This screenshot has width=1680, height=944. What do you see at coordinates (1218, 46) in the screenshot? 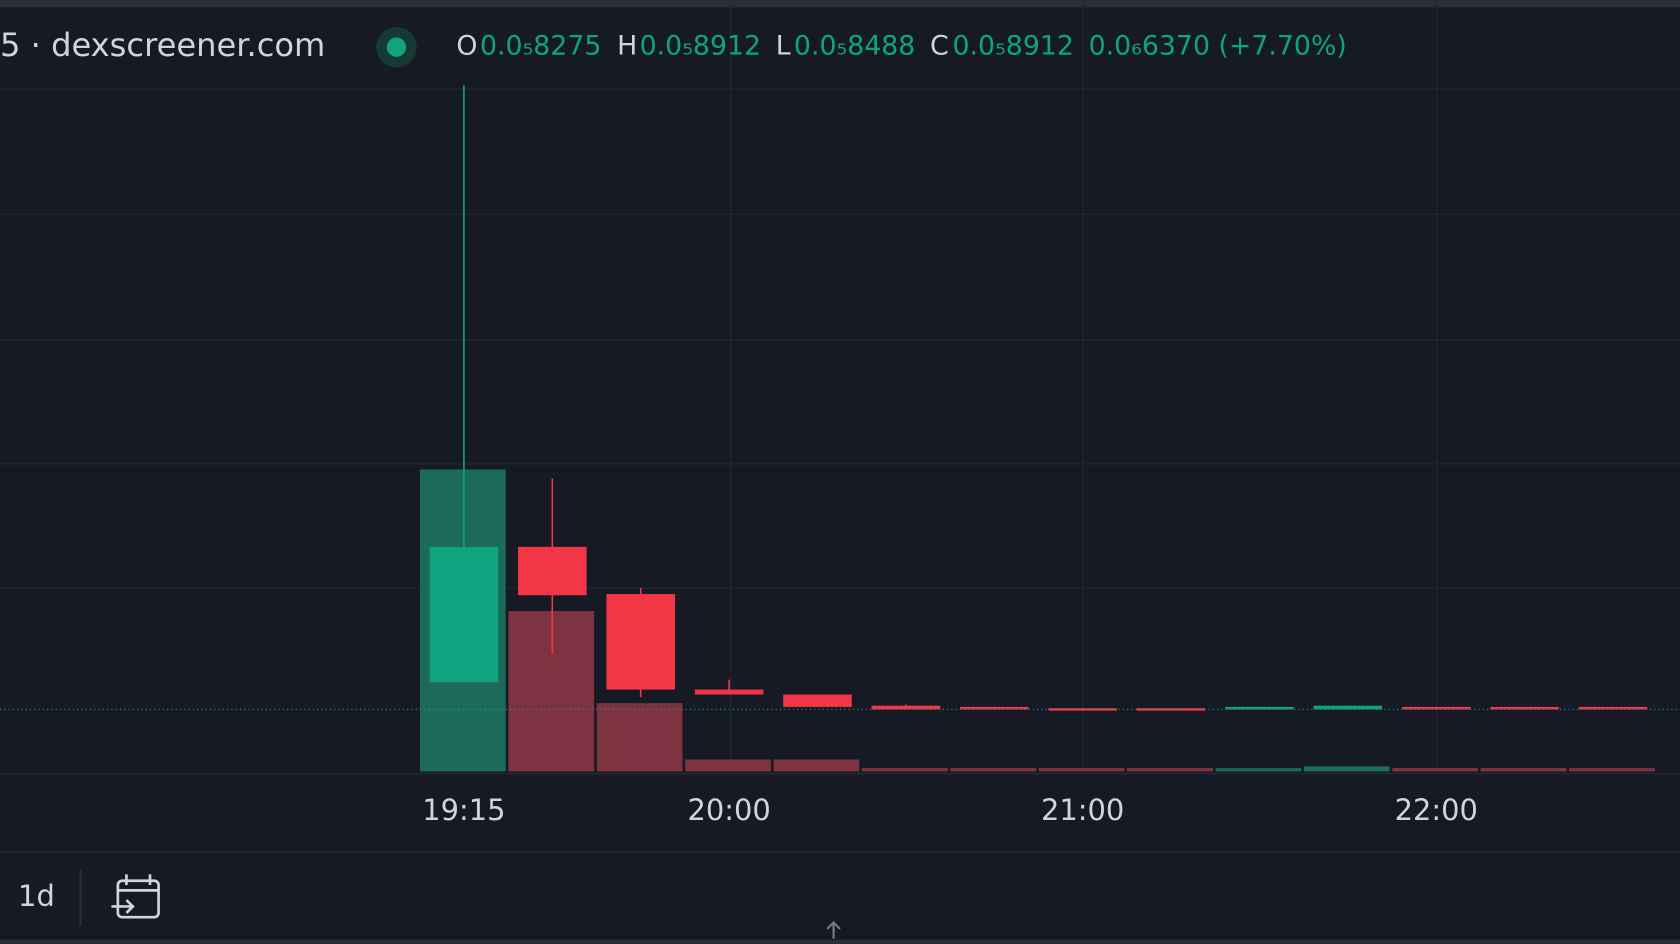
I see `change-value: 0.0₆6370 (+7.70%)` at bounding box center [1218, 46].